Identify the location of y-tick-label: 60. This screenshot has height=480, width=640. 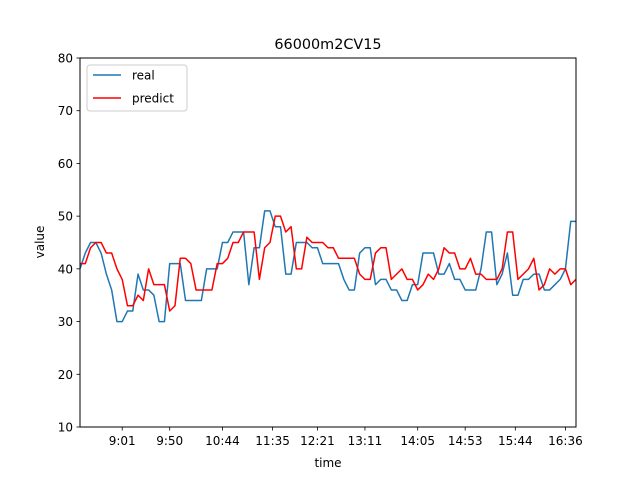
(65, 164).